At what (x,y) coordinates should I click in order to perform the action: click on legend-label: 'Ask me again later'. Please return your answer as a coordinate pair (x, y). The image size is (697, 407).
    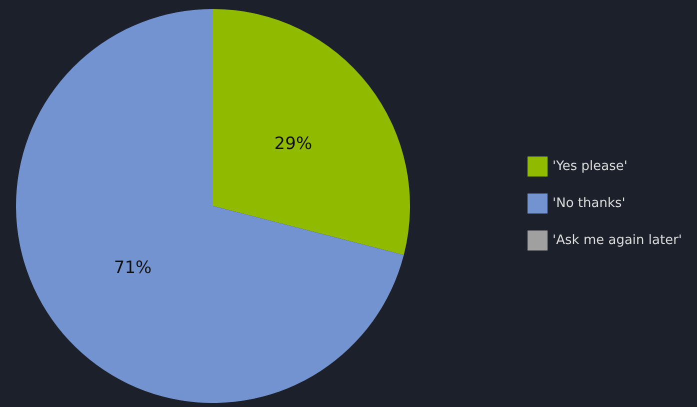
    Looking at the image, I should click on (617, 240).